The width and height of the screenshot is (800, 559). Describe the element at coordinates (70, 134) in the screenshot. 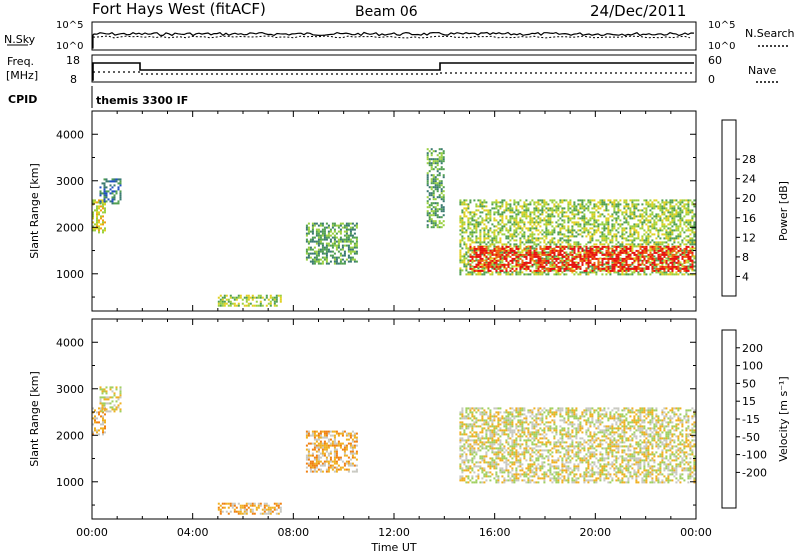

I see `power-y-tick-label: 4000` at that location.